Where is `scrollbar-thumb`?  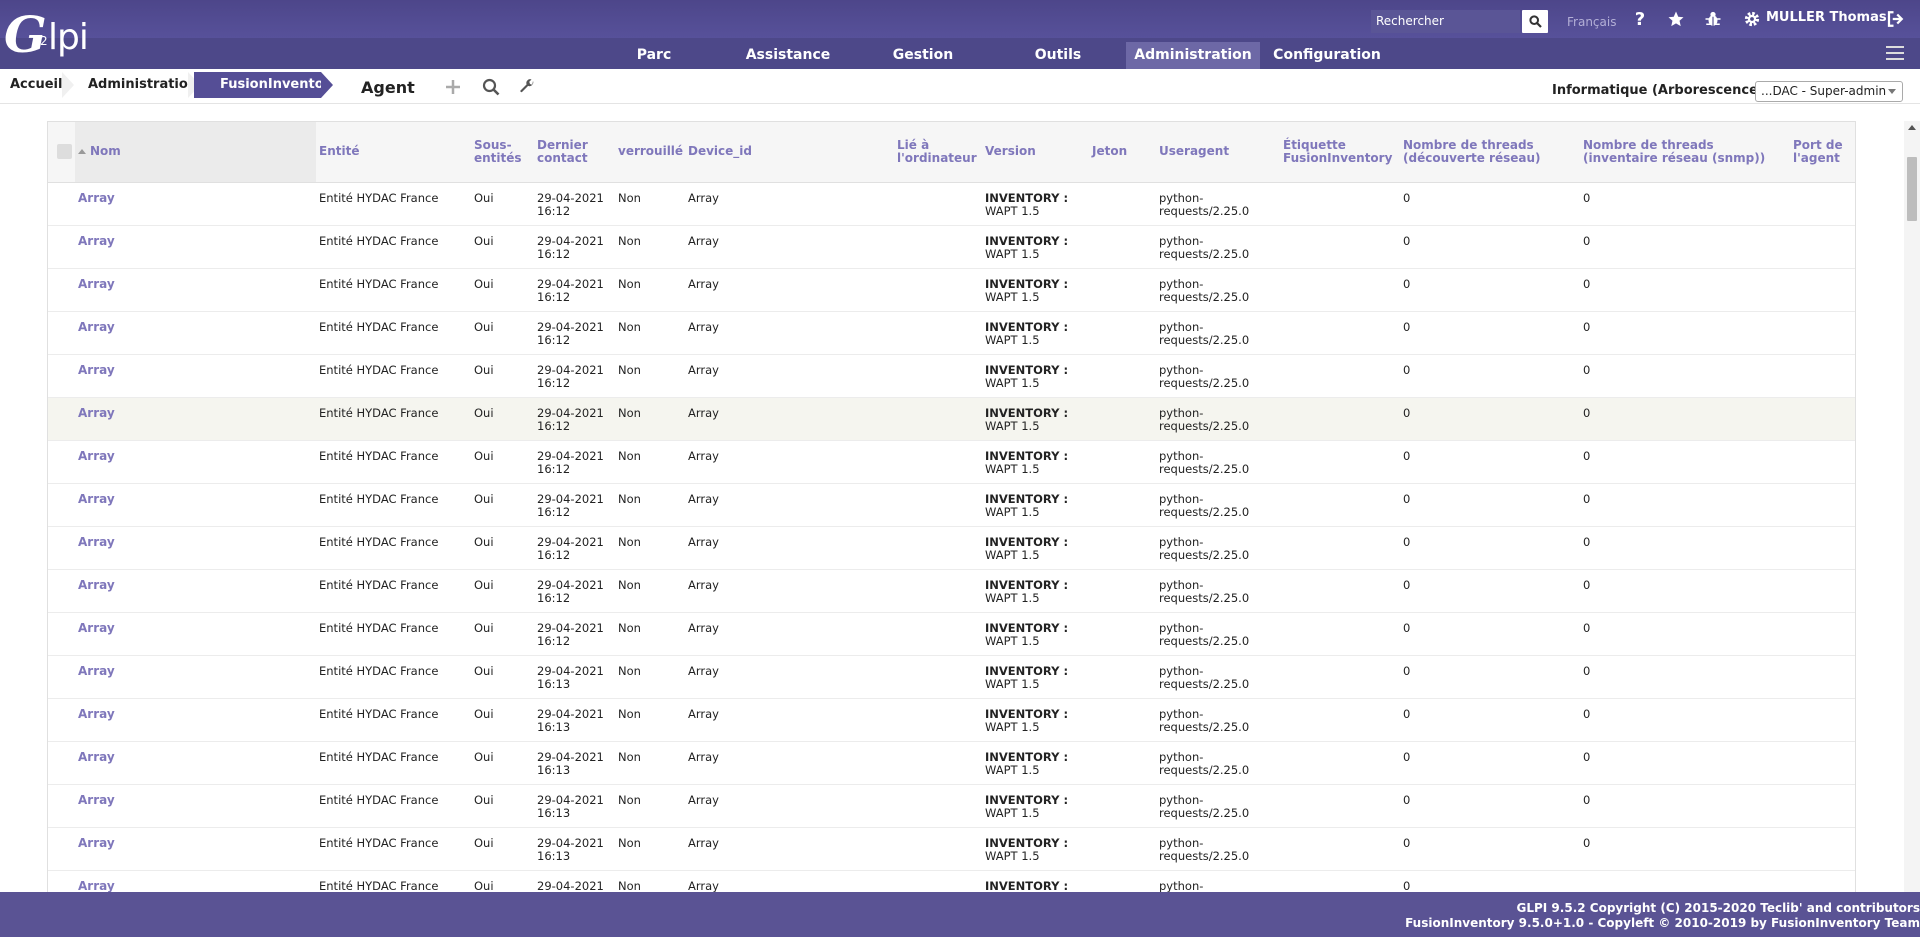 scrollbar-thumb is located at coordinates (1912, 189).